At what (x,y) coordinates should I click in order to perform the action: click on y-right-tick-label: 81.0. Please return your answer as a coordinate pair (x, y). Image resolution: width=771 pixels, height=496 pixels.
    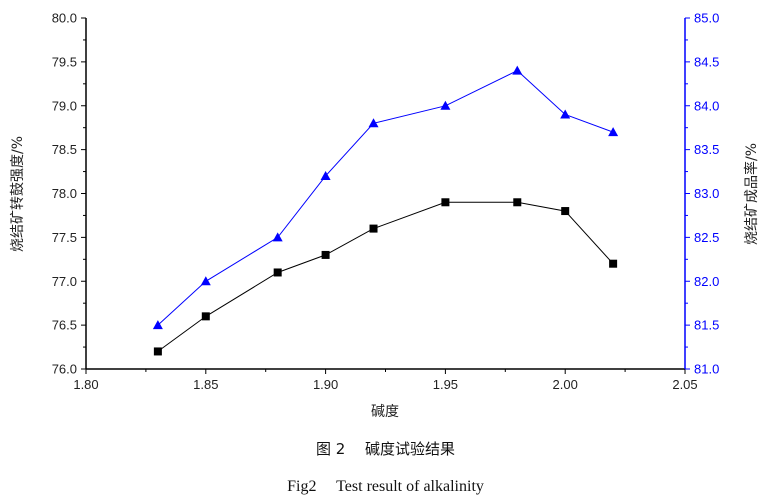
    Looking at the image, I should click on (706, 369).